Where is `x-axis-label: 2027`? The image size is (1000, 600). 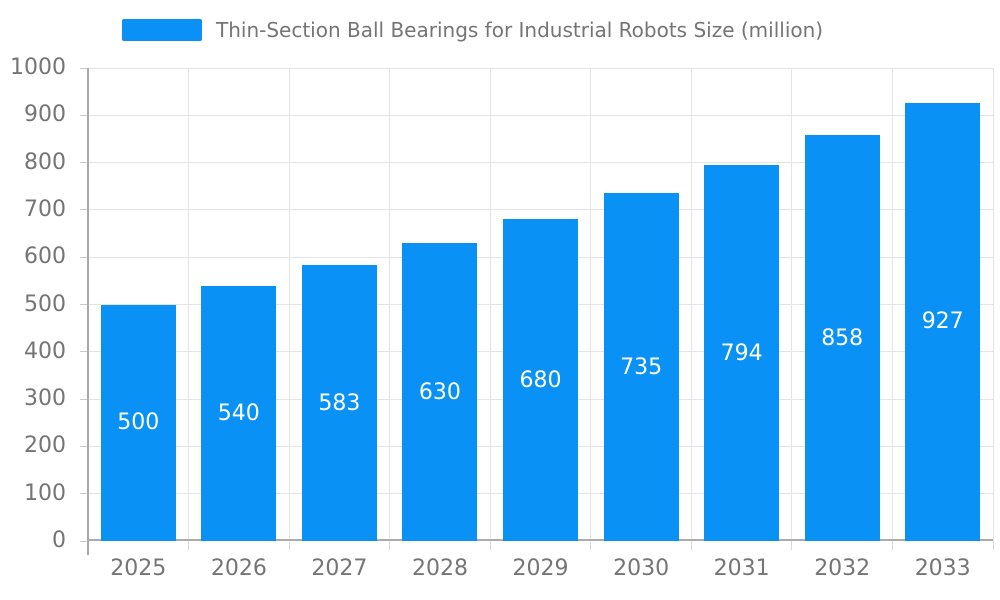 x-axis-label: 2027 is located at coordinates (339, 568).